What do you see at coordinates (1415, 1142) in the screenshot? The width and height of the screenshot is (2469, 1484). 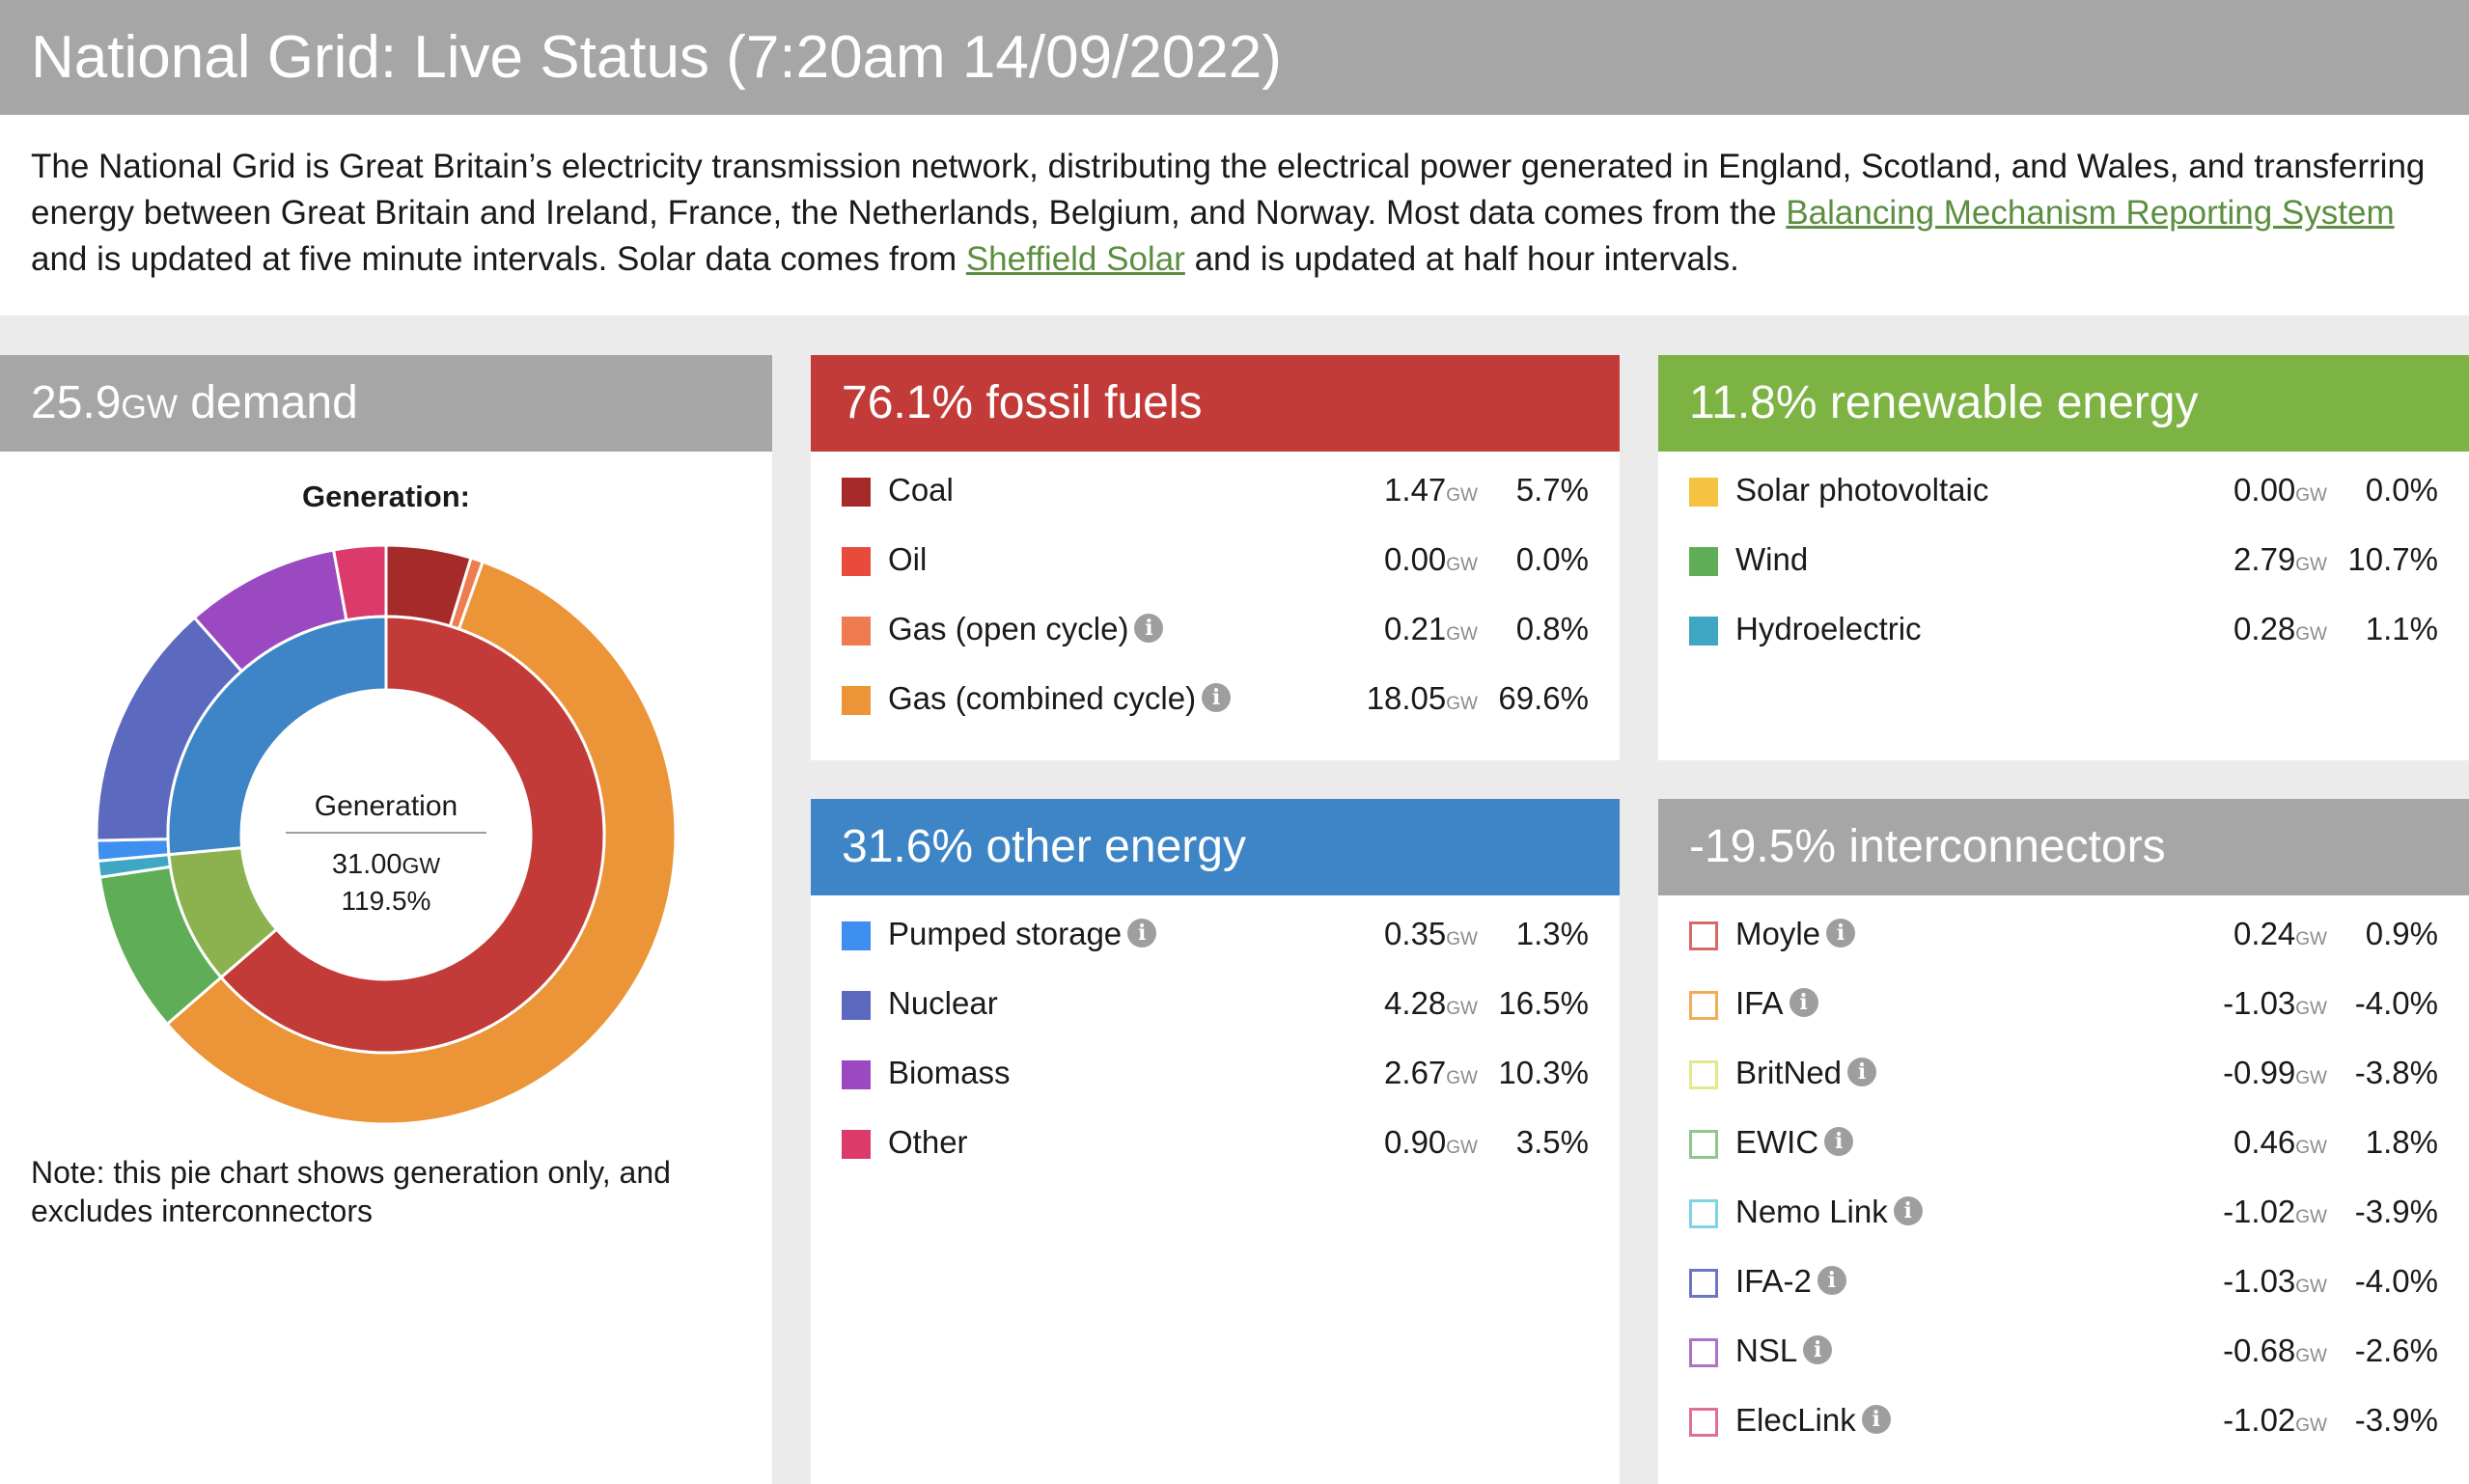 I see `row-gw-value: 0.90` at bounding box center [1415, 1142].